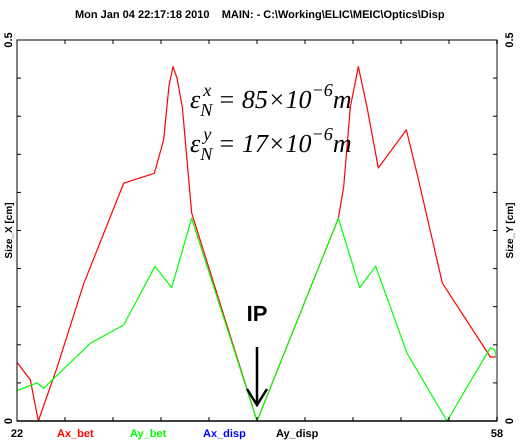 The width and height of the screenshot is (520, 447). Describe the element at coordinates (510, 40) in the screenshot. I see `y2-tick-label: 0.5` at that location.